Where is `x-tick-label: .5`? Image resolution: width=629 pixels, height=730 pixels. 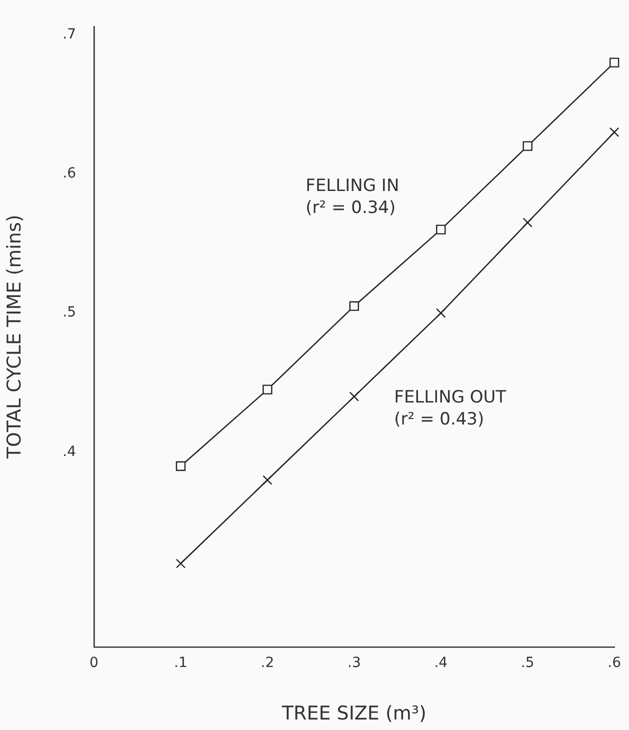
x-tick-label: .5 is located at coordinates (527, 663).